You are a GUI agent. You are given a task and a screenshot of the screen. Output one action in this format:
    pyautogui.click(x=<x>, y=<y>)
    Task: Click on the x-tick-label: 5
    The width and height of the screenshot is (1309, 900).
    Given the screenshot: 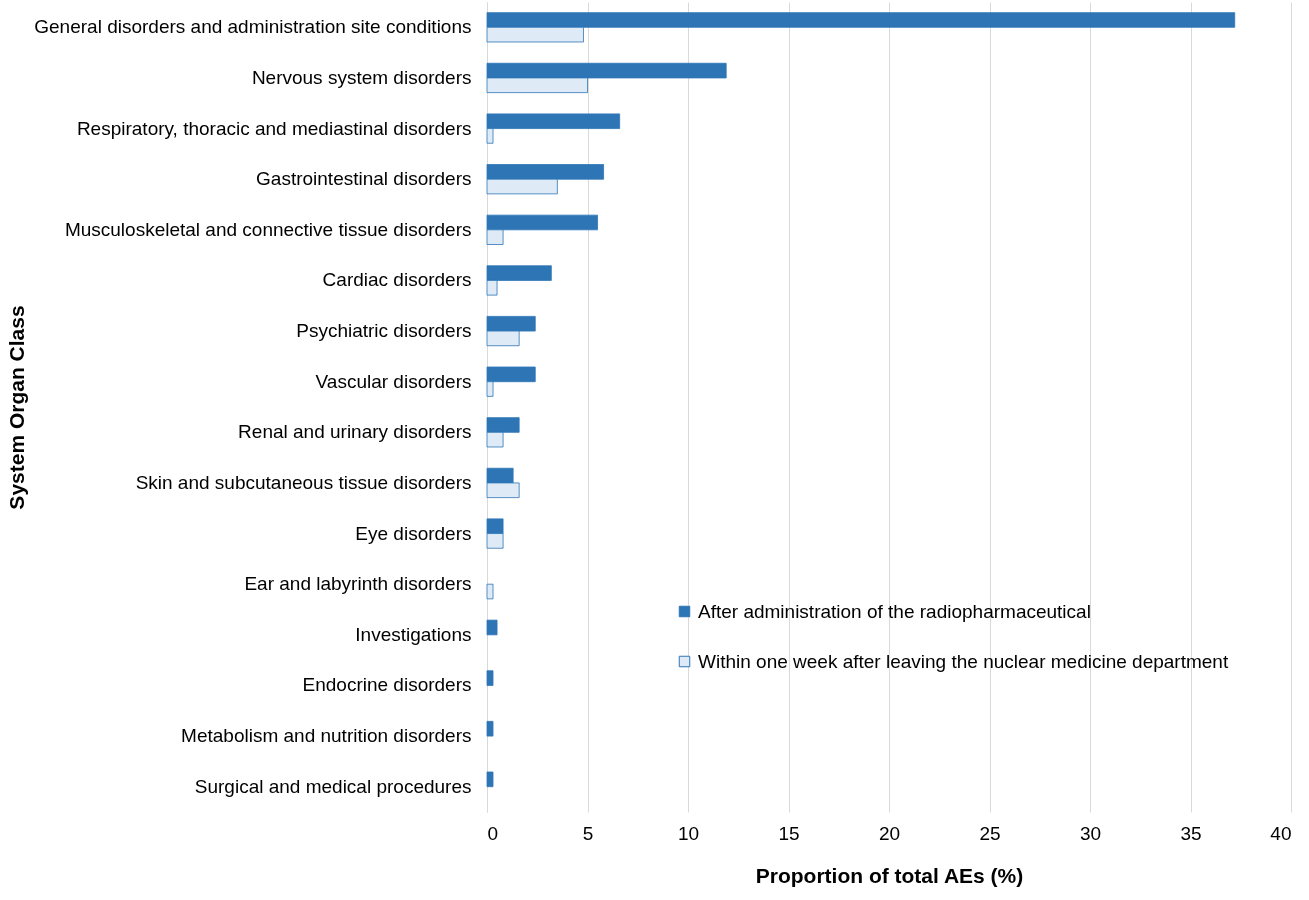 What is the action you would take?
    pyautogui.click(x=588, y=833)
    